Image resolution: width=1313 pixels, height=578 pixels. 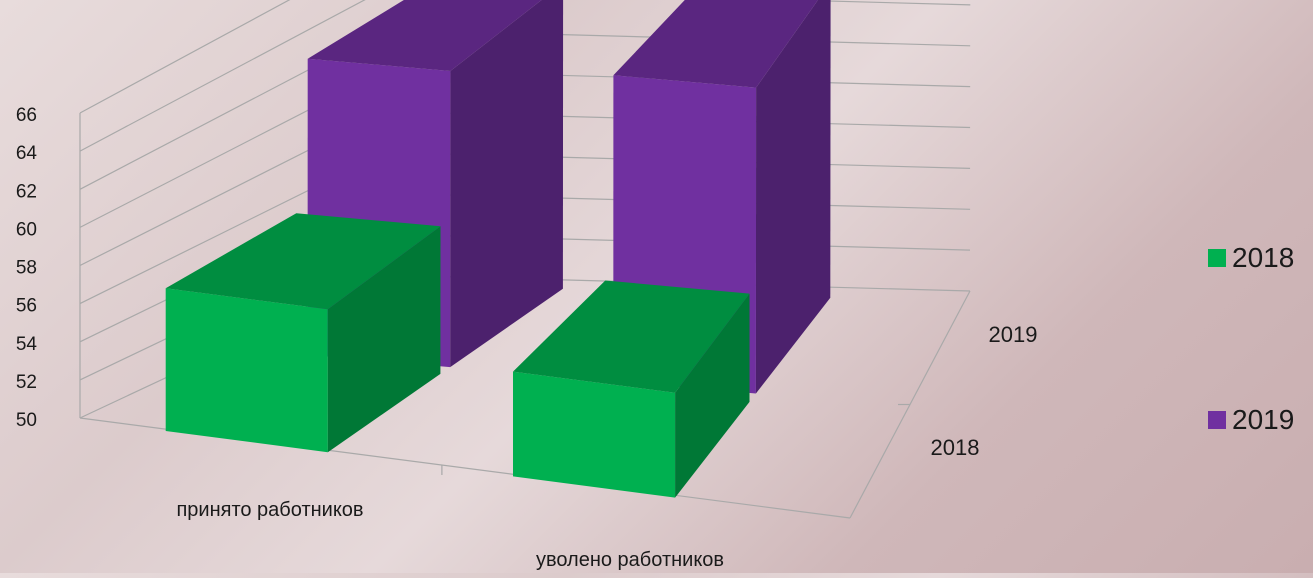 I want to click on legend-item-2019: 2019, so click(x=1251, y=420).